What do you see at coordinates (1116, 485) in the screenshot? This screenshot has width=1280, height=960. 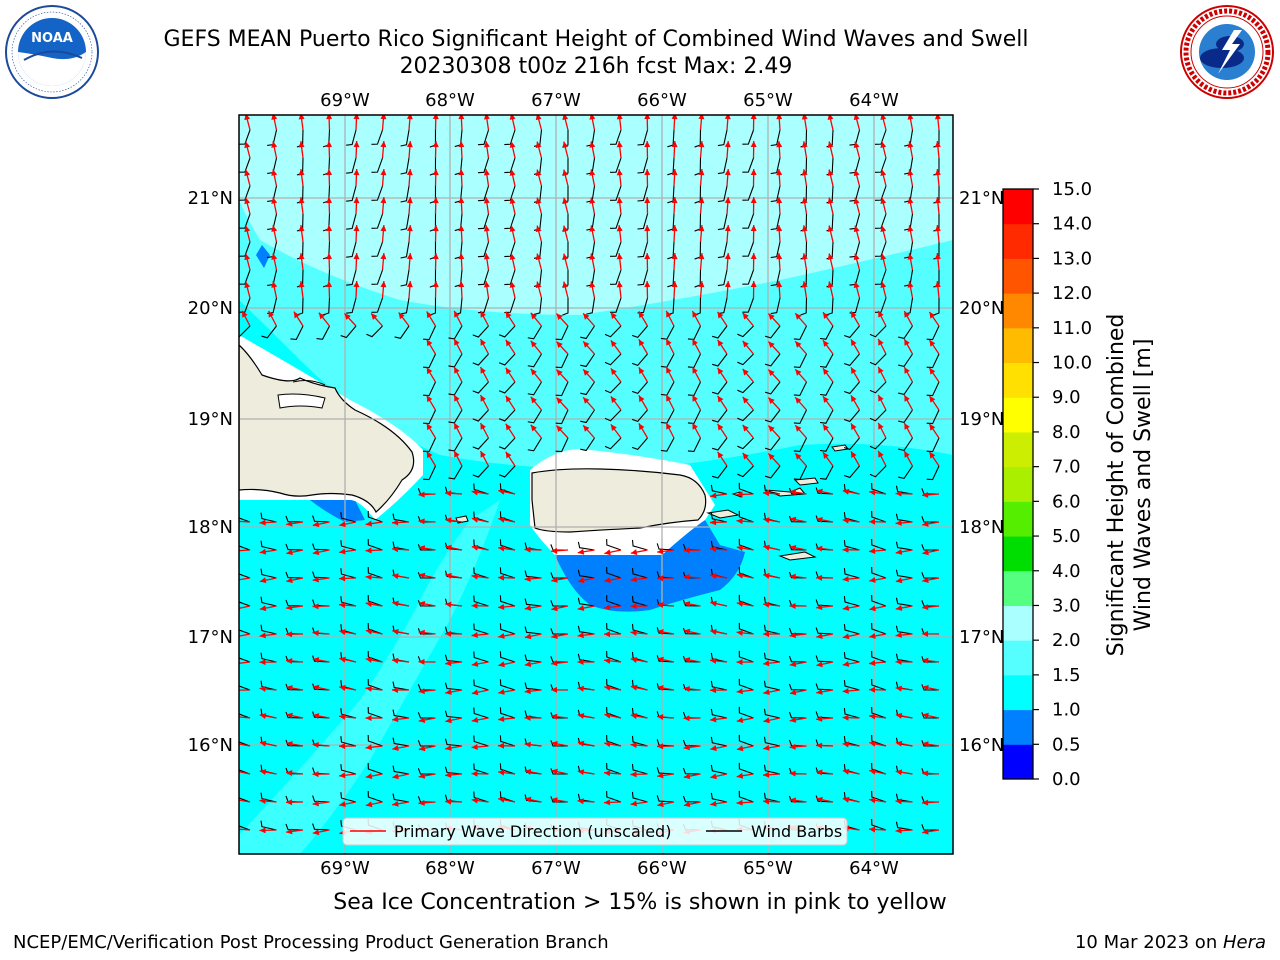 I see `colorbar-title-line1: Significant Height of Combined` at bounding box center [1116, 485].